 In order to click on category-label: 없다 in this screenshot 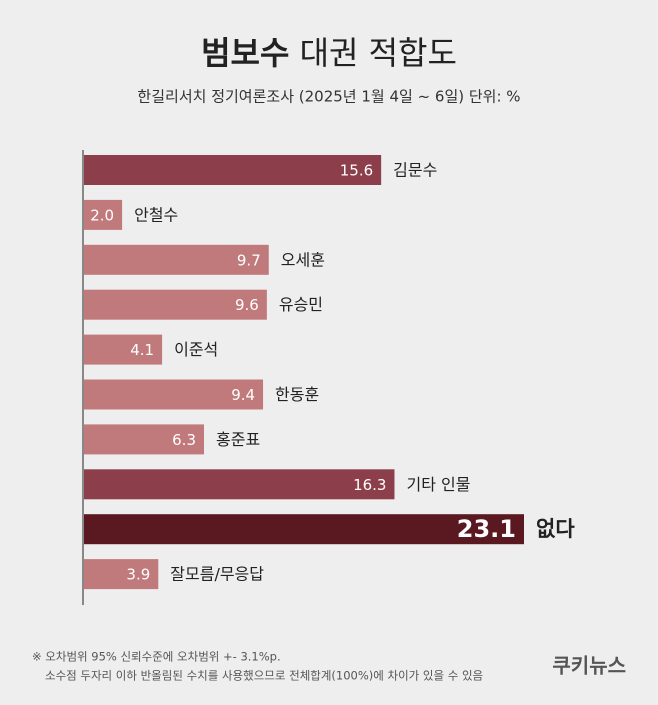, I will do `click(555, 529)`.